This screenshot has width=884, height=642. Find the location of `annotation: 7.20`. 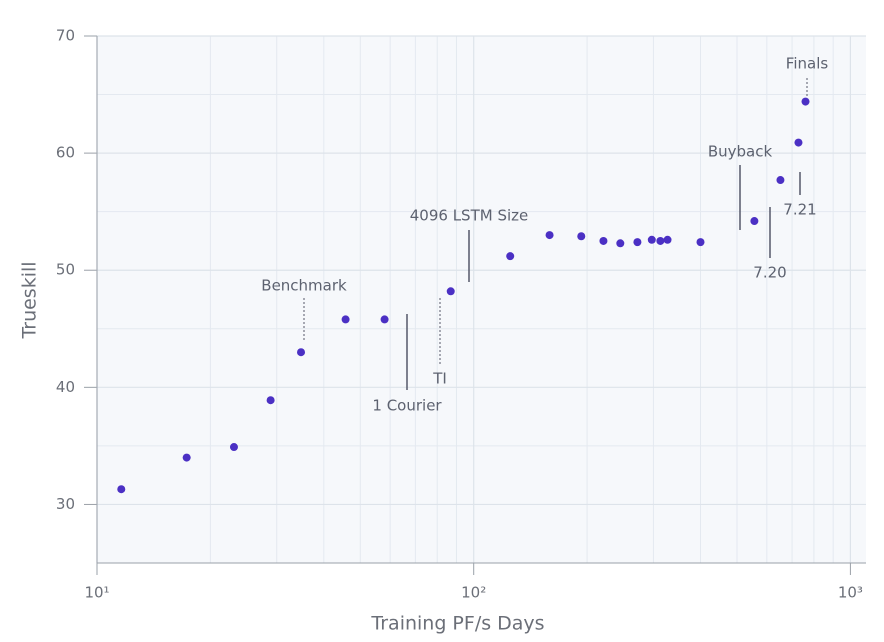

annotation: 7.20 is located at coordinates (769, 273).